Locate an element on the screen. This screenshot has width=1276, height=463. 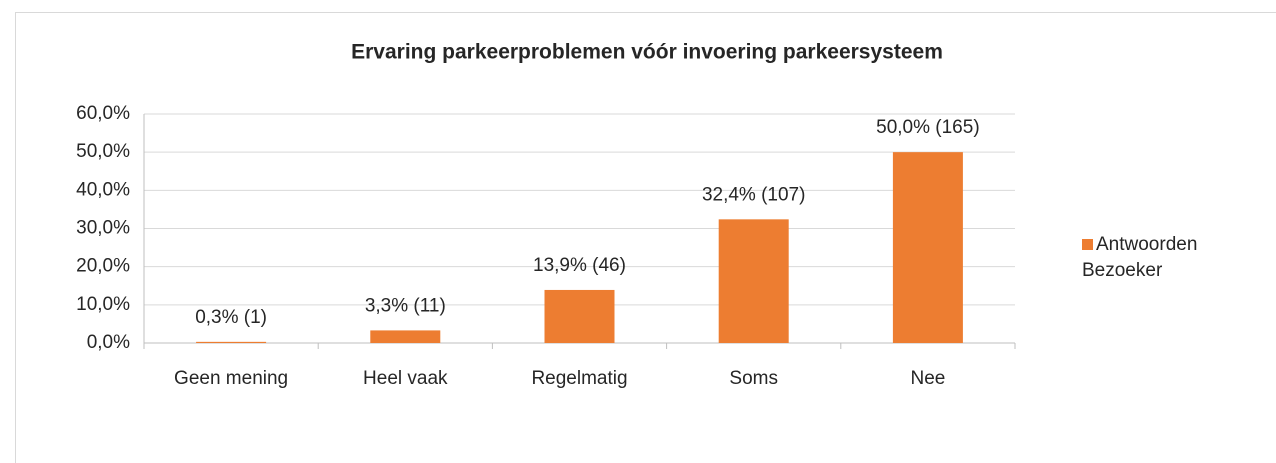
y-tick-label: 50,0% is located at coordinates (103, 151).